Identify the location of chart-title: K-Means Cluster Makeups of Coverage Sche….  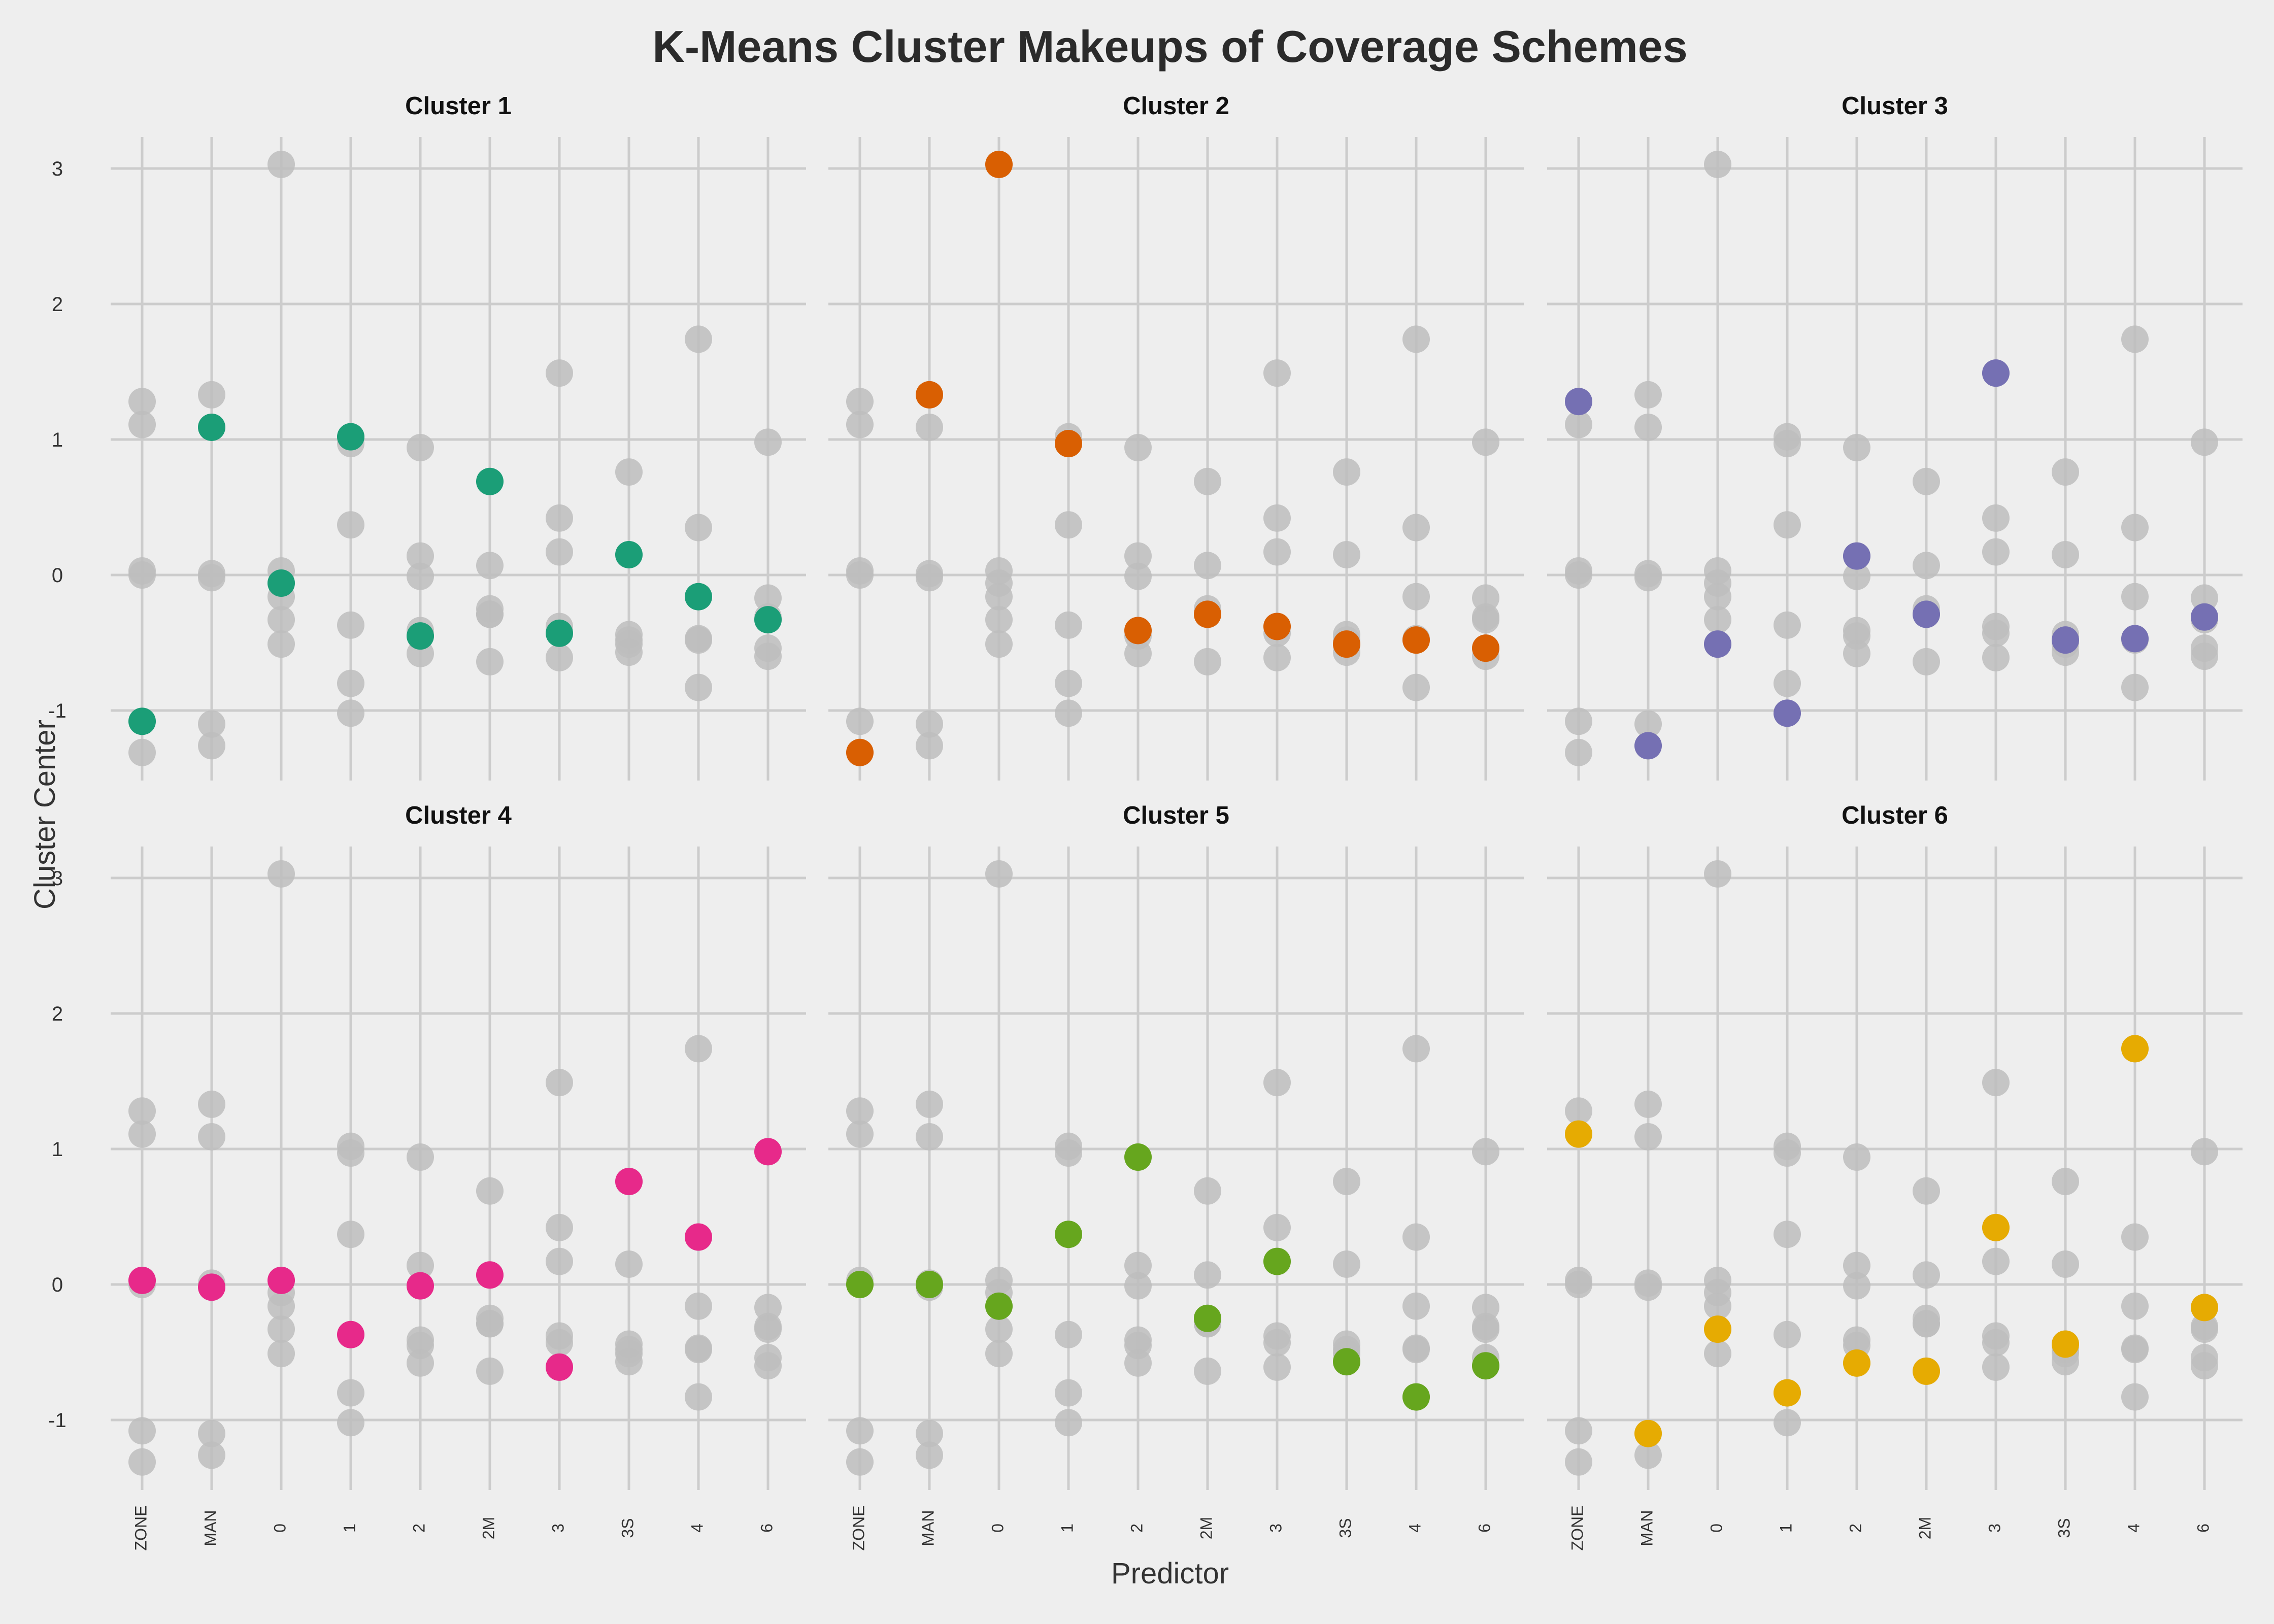
(1169, 46).